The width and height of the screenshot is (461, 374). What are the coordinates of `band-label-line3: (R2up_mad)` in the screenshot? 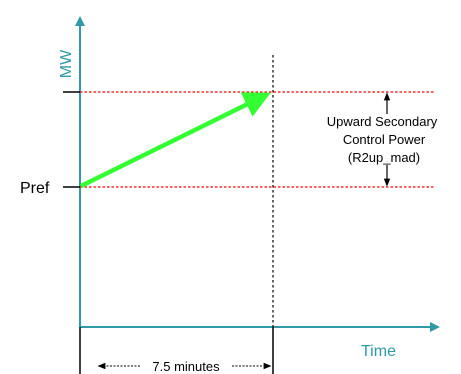 It's located at (384, 157).